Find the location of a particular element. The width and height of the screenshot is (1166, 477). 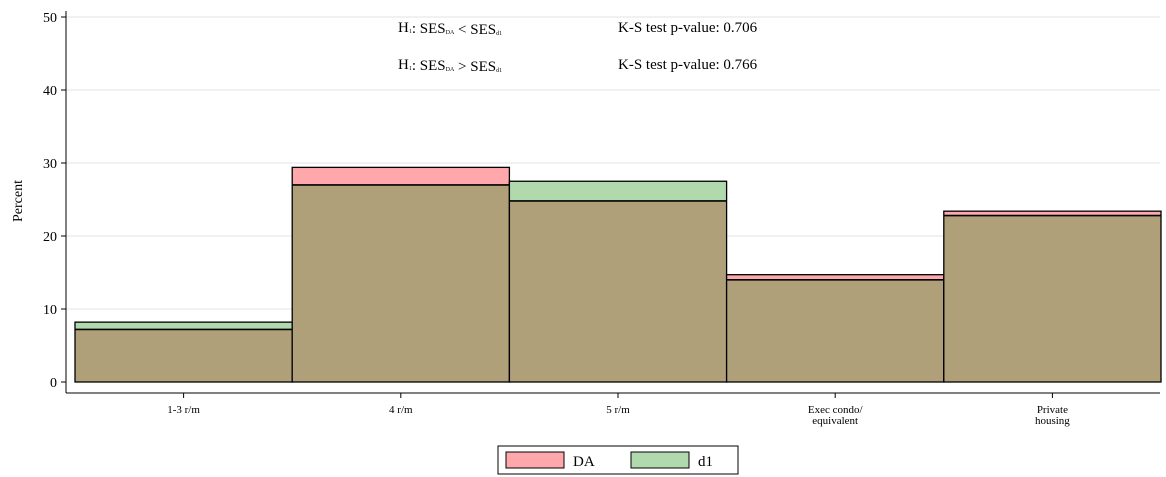

y-tick-label: 20 is located at coordinates (50, 237).